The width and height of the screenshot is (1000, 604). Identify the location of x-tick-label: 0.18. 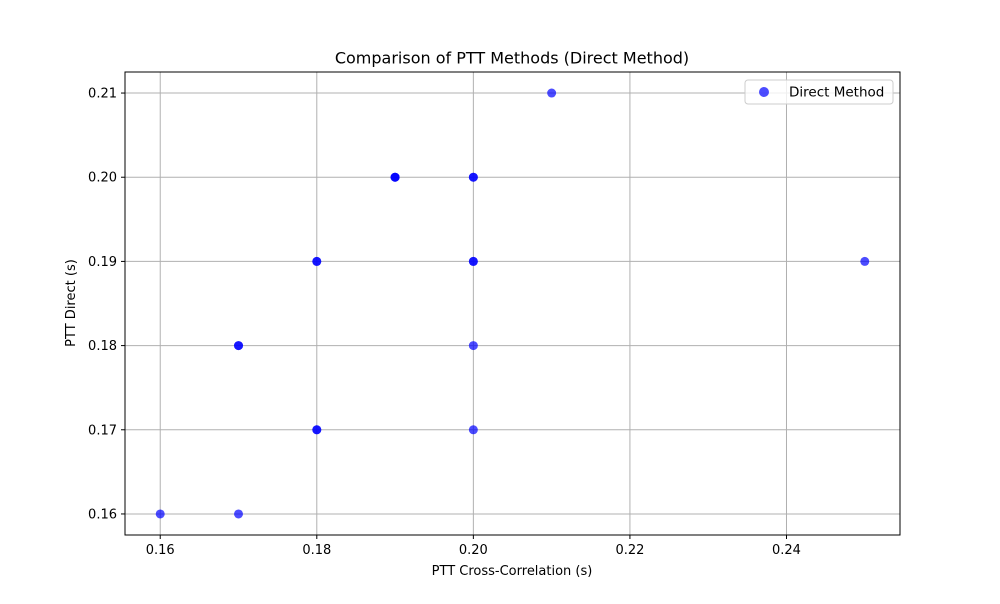
(316, 550).